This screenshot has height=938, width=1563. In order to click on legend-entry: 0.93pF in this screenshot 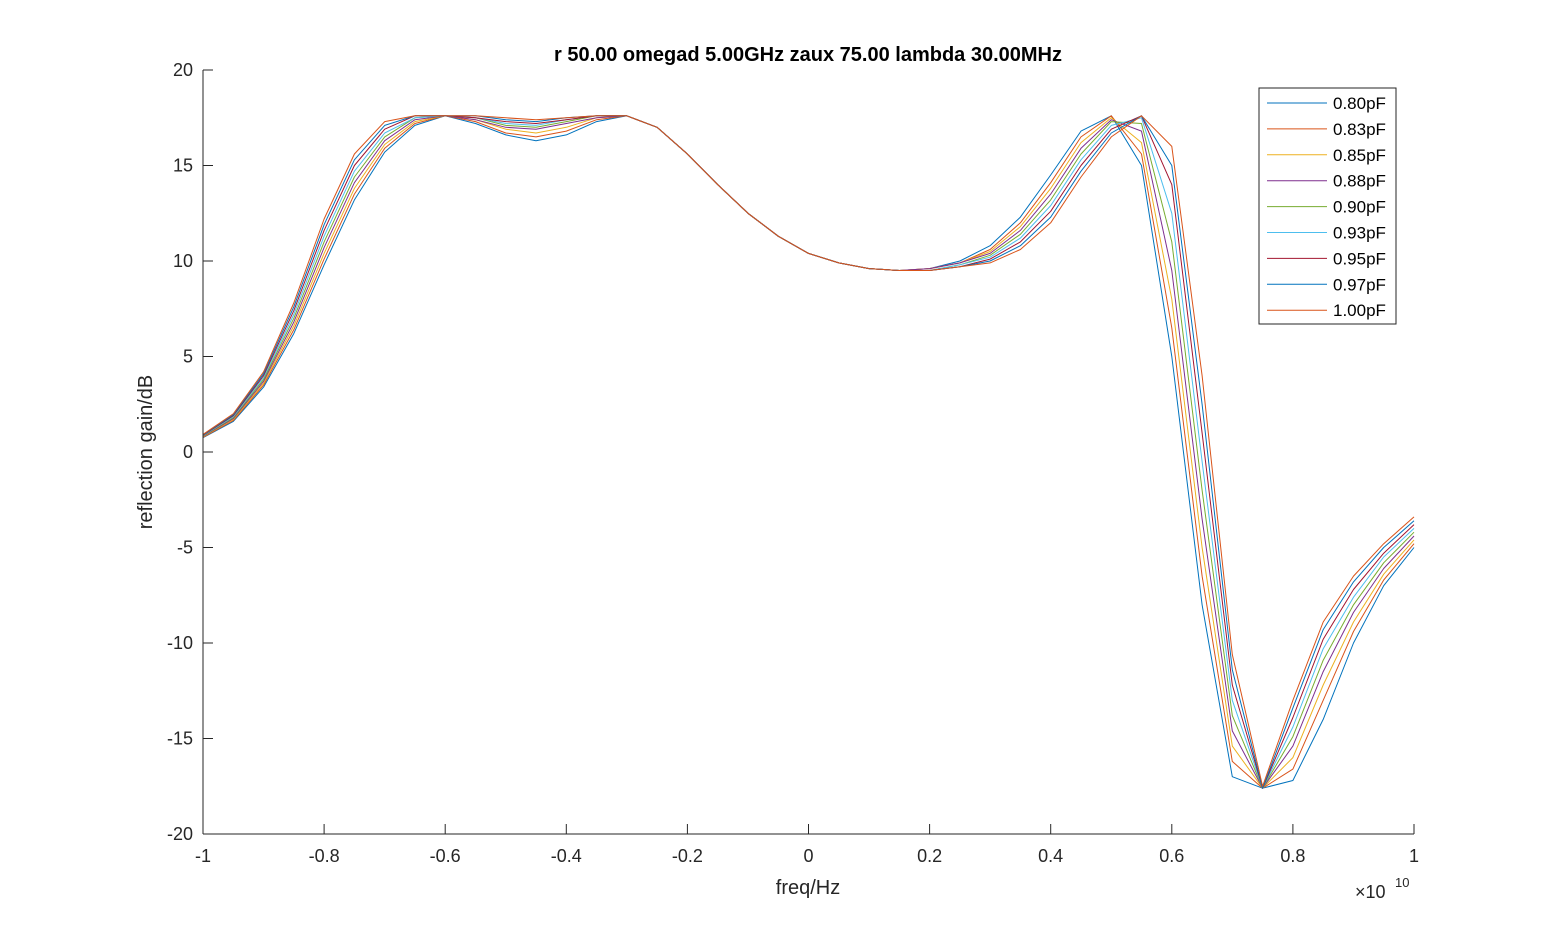, I will do `click(1326, 233)`.